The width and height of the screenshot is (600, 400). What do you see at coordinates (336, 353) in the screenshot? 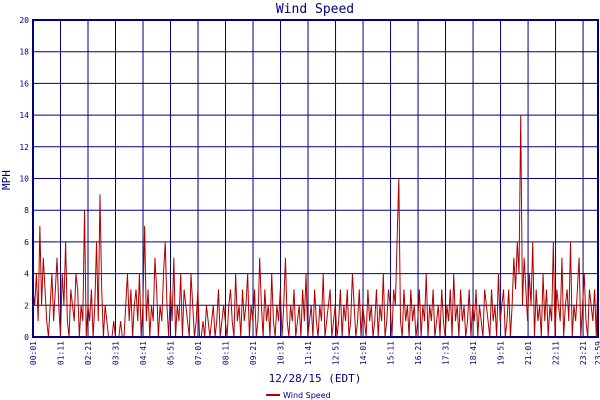
I see `x-tick-label: 12:51` at bounding box center [336, 353].